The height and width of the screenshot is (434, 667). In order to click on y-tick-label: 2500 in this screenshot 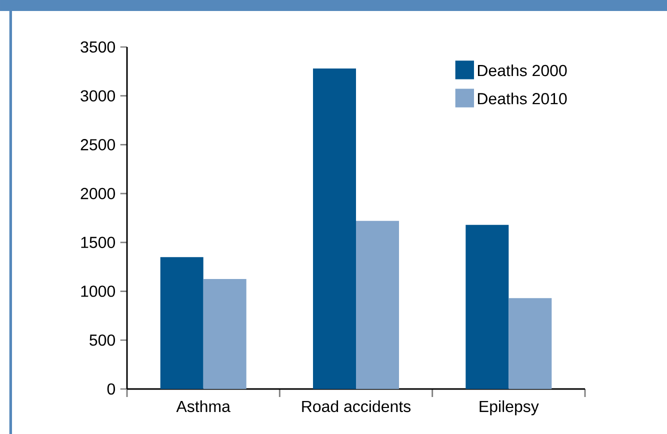, I will do `click(98, 144)`.